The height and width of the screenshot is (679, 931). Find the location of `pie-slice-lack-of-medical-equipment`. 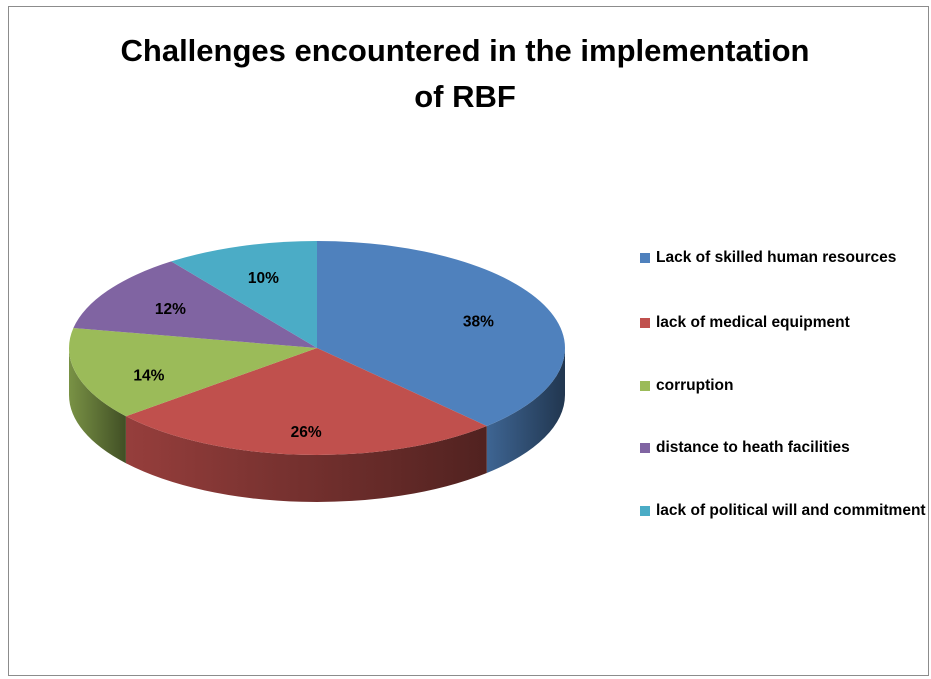

pie-slice-lack-of-medical-equipment is located at coordinates (306, 401).